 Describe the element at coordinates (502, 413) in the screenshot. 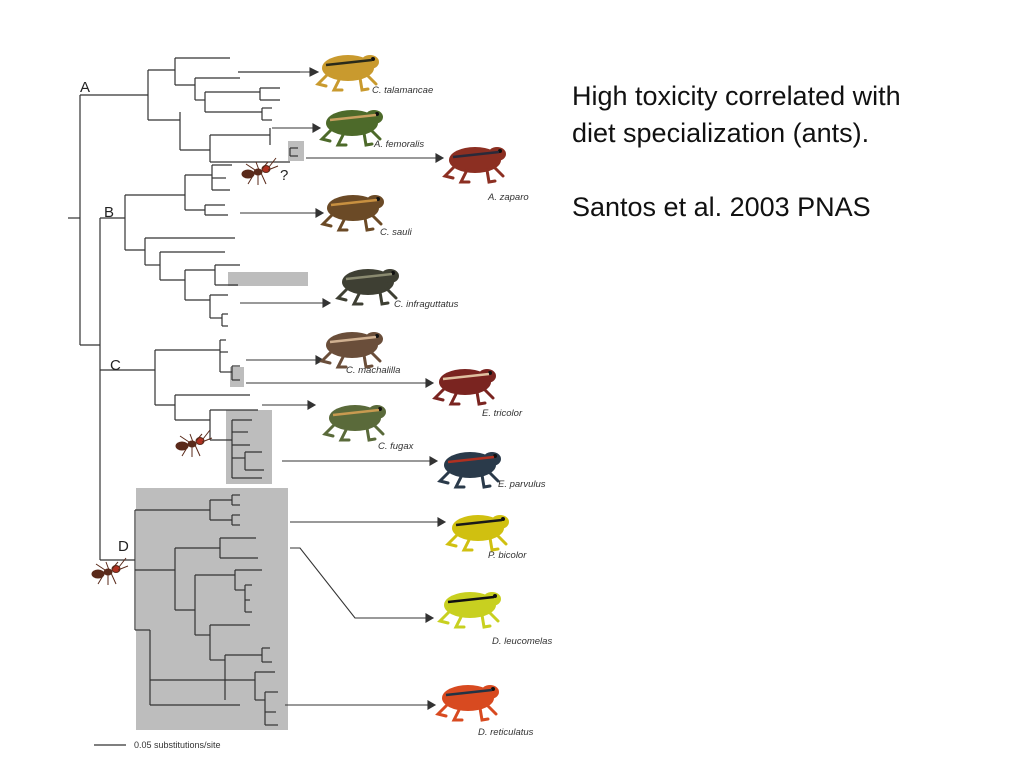

I see `species-label: E. tricolor` at that location.